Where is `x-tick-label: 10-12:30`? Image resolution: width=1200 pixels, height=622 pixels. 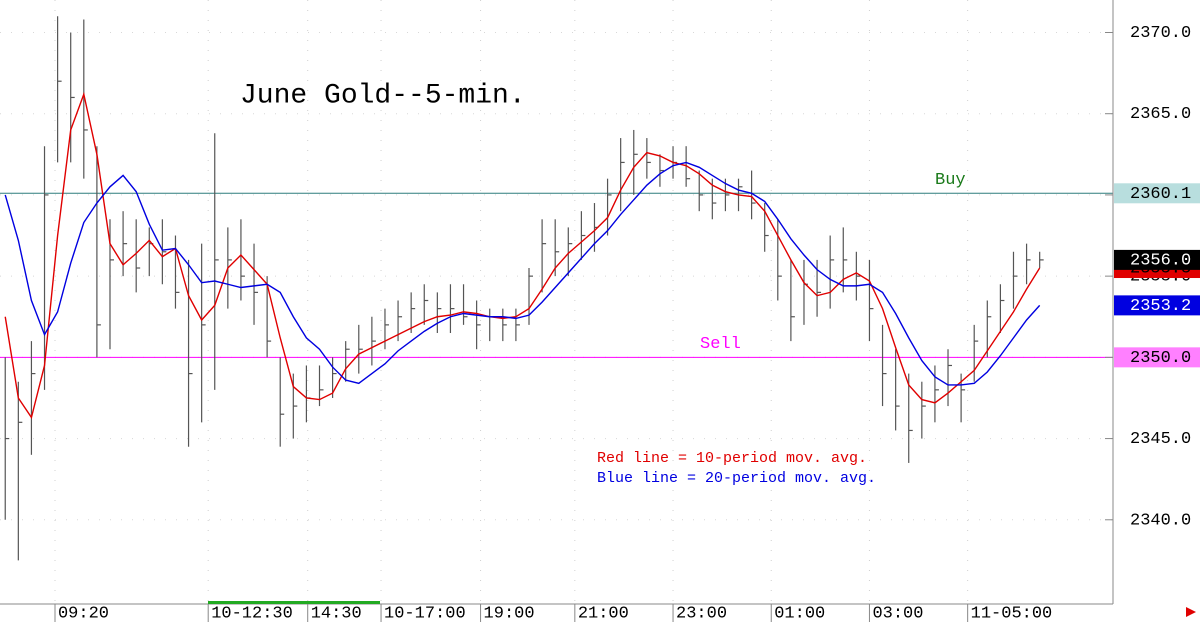 x-tick-label: 10-12:30 is located at coordinates (252, 613).